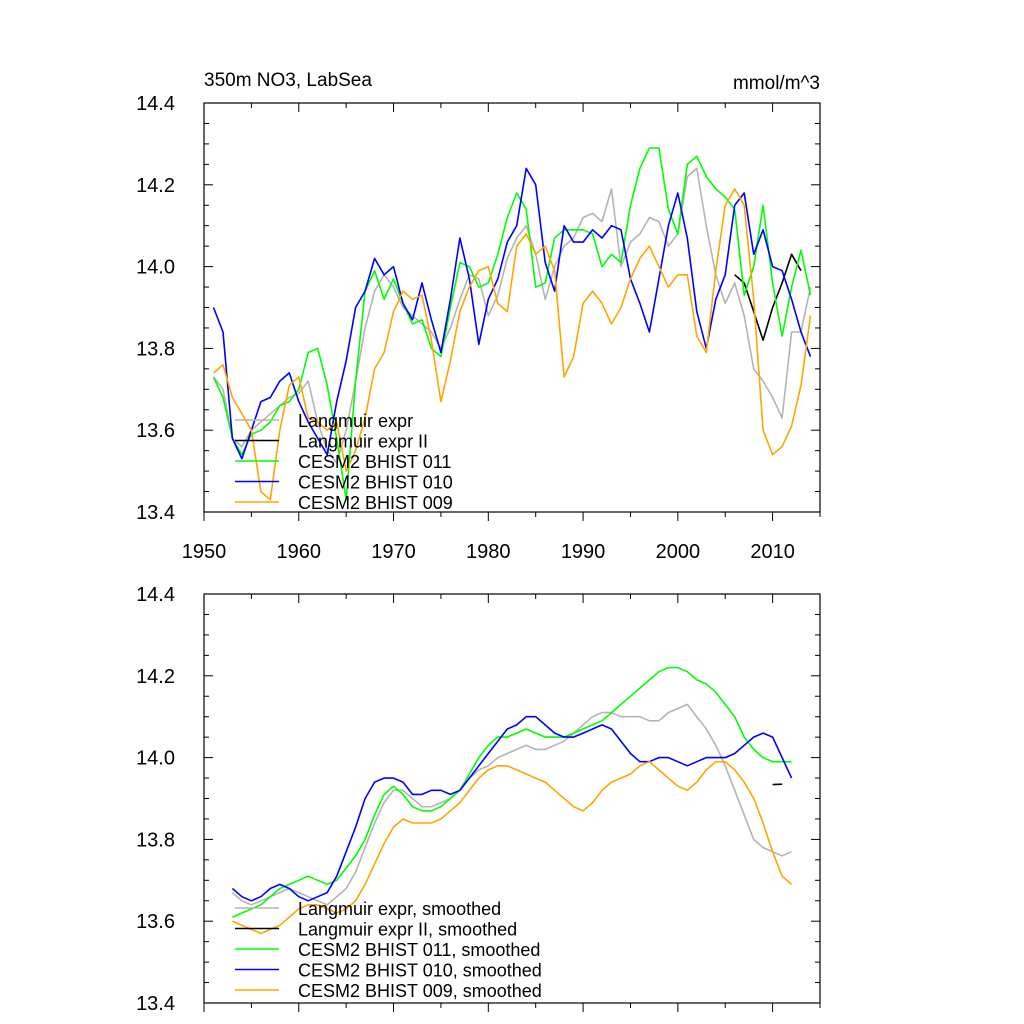 This screenshot has height=1024, width=1024. Describe the element at coordinates (583, 552) in the screenshot. I see `x-tick-label: 1990` at that location.